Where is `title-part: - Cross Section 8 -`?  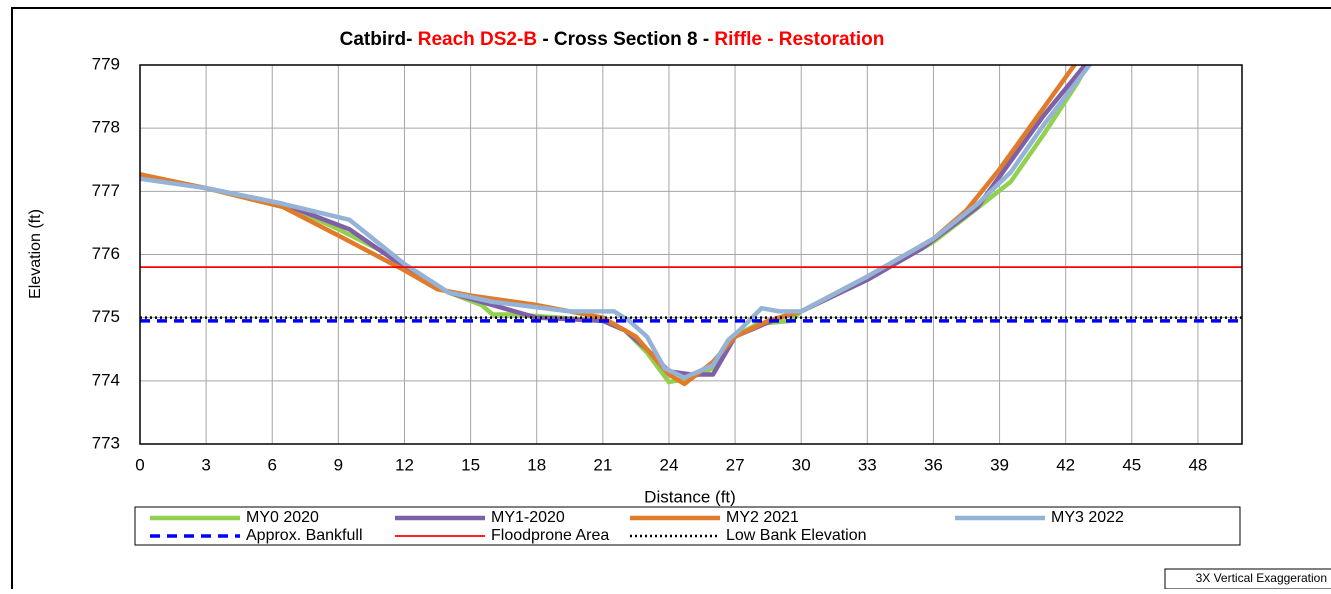
title-part: - Cross Section 8 - is located at coordinates (625, 39).